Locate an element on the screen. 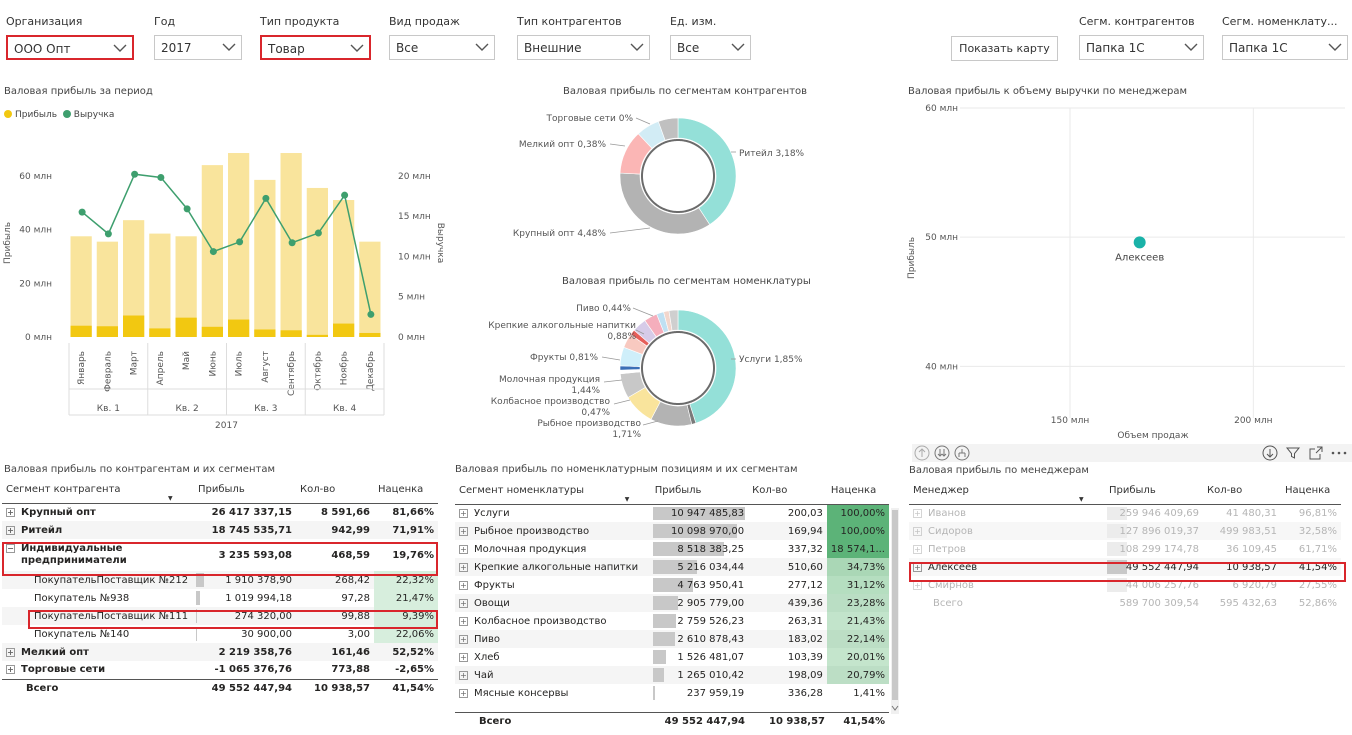 This screenshot has width=1352, height=735. table-row: Покупатель №140 30 900,00 3,00 22,06% is located at coordinates (220, 634).